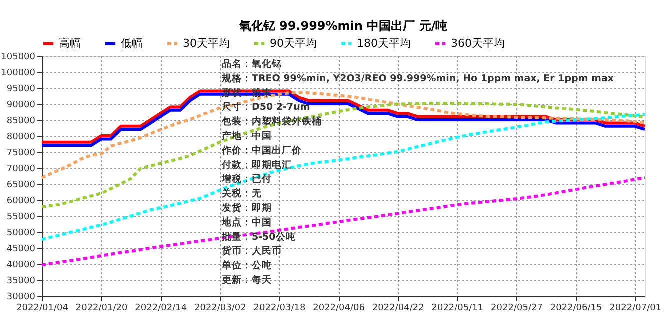 The image size is (664, 323). I want to click on annotation: 作价：中国出厂价, so click(262, 150).